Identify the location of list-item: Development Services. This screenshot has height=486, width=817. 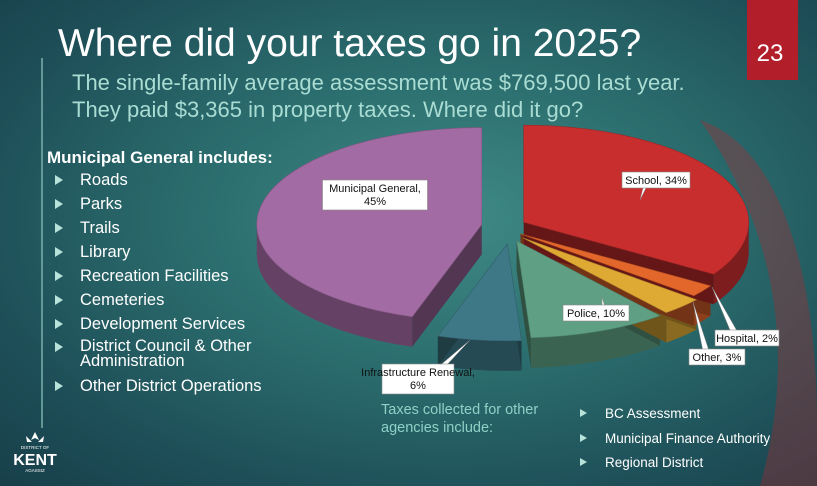
(185, 327).